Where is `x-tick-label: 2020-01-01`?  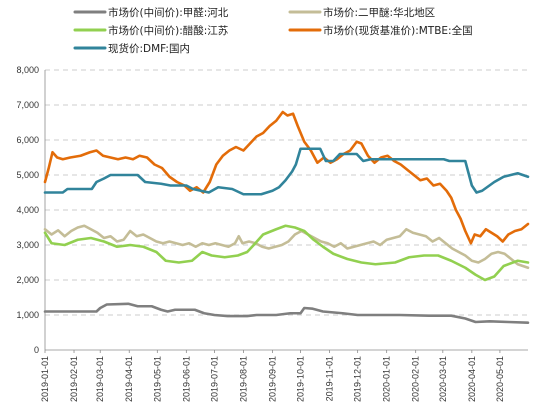 x-tick-label: 2020-01-01 is located at coordinates (387, 379).